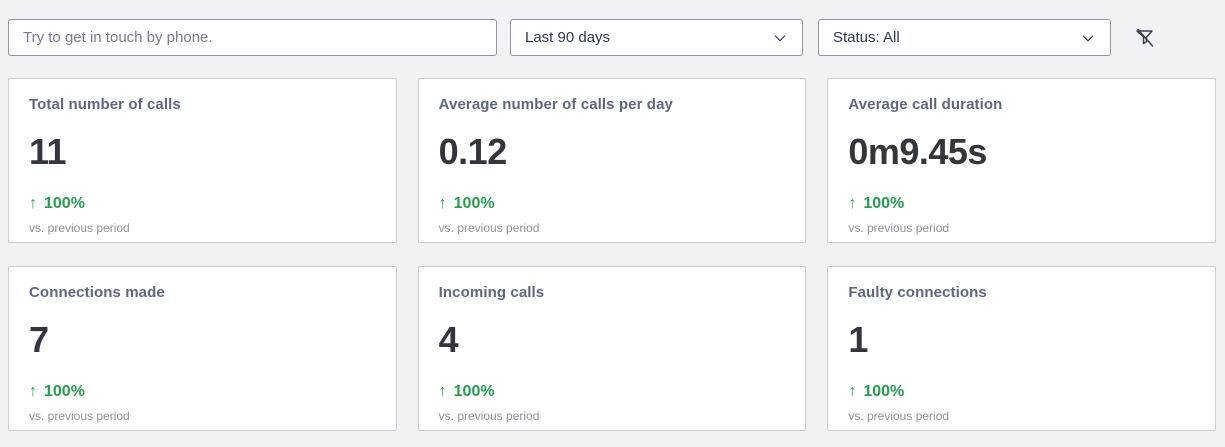  I want to click on filter-clear-icon, so click(1145, 37).